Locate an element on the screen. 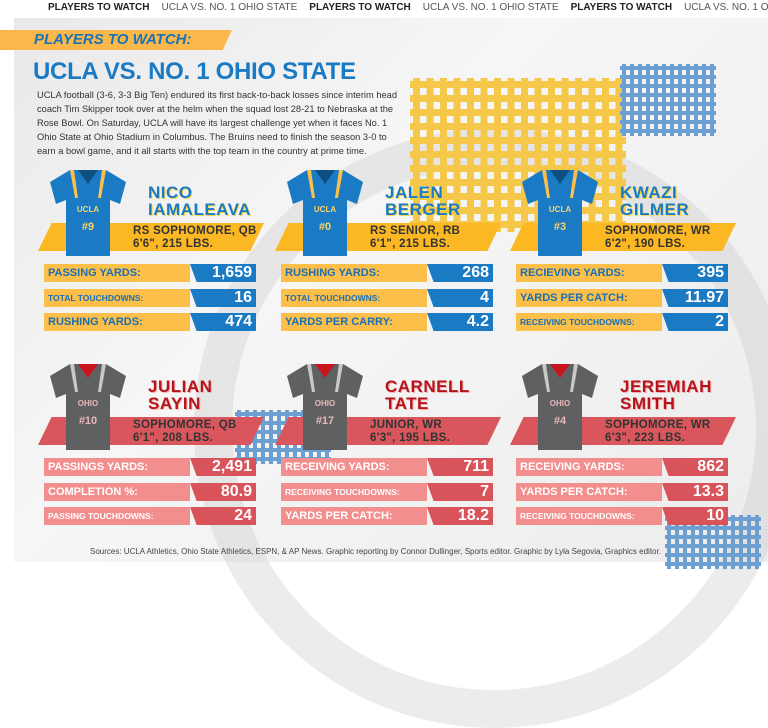 The image size is (768, 728). player-height-weight: 6'3", 223 LBS. is located at coordinates (645, 437).